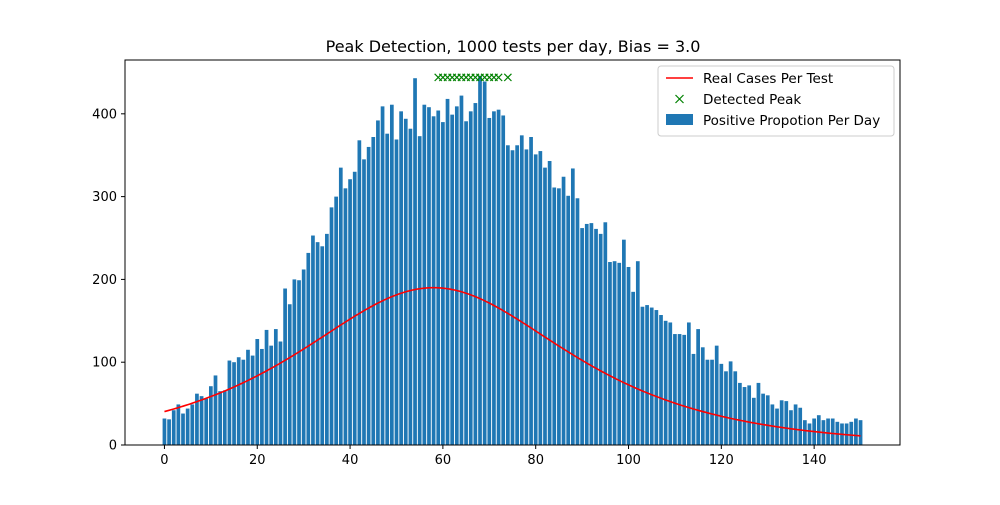 The image size is (1000, 505). I want to click on legend-box, so click(776, 101).